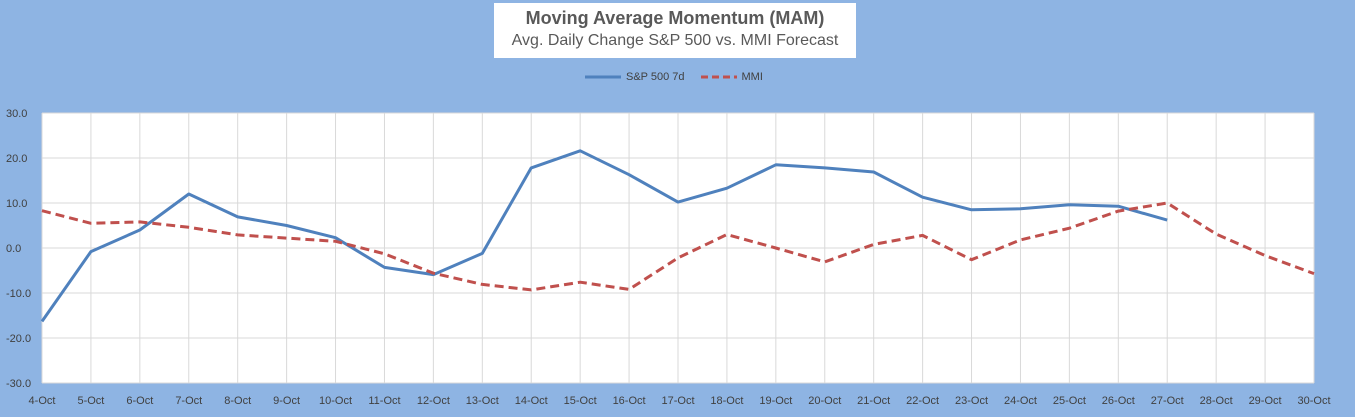 This screenshot has height=417, width=1355. Describe the element at coordinates (531, 401) in the screenshot. I see `x-tick-label: 14-Oct` at that location.